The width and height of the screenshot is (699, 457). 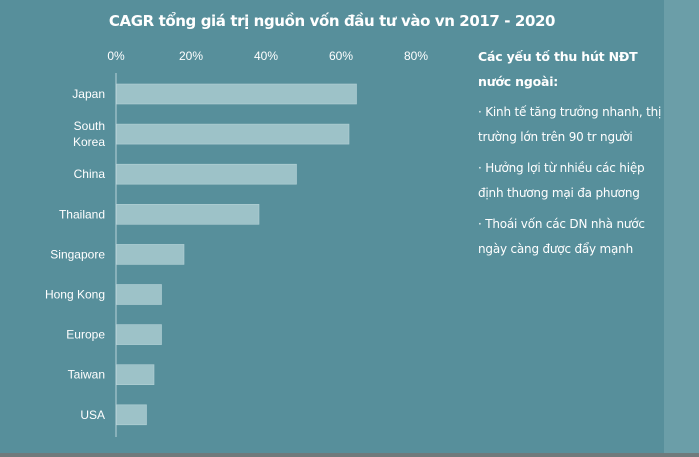 What do you see at coordinates (77, 254) in the screenshot?
I see `category-label: Singapore` at bounding box center [77, 254].